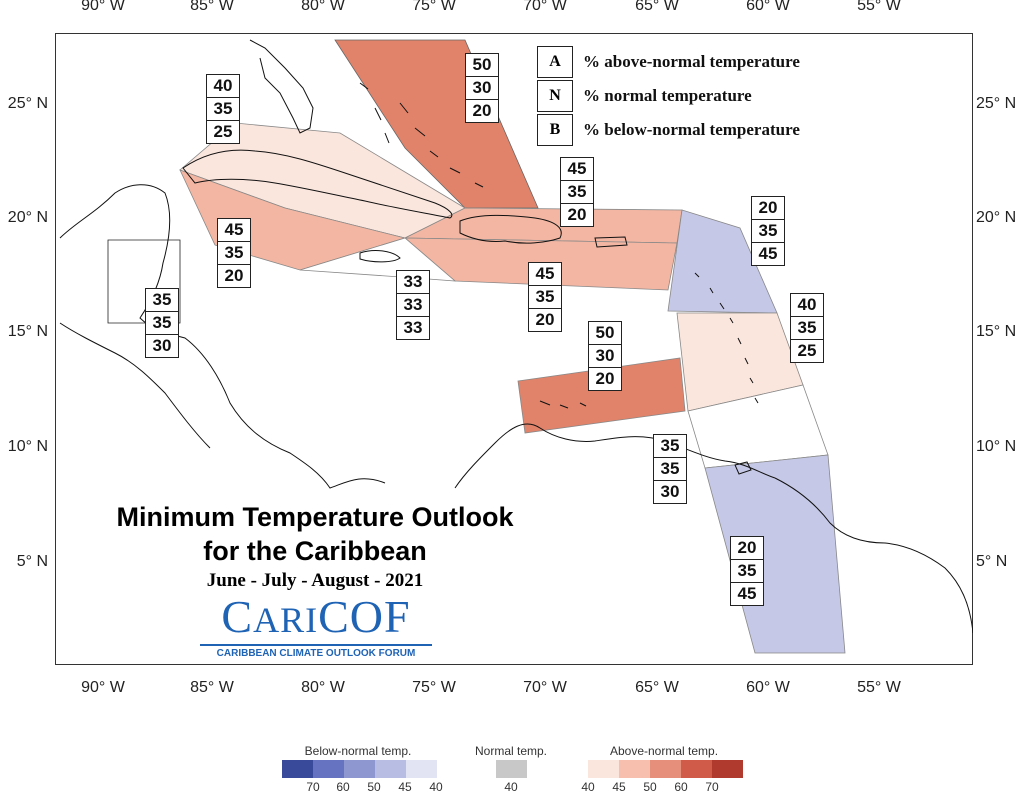 The width and height of the screenshot is (1030, 794). I want to click on prob-above: 50, so click(482, 65).